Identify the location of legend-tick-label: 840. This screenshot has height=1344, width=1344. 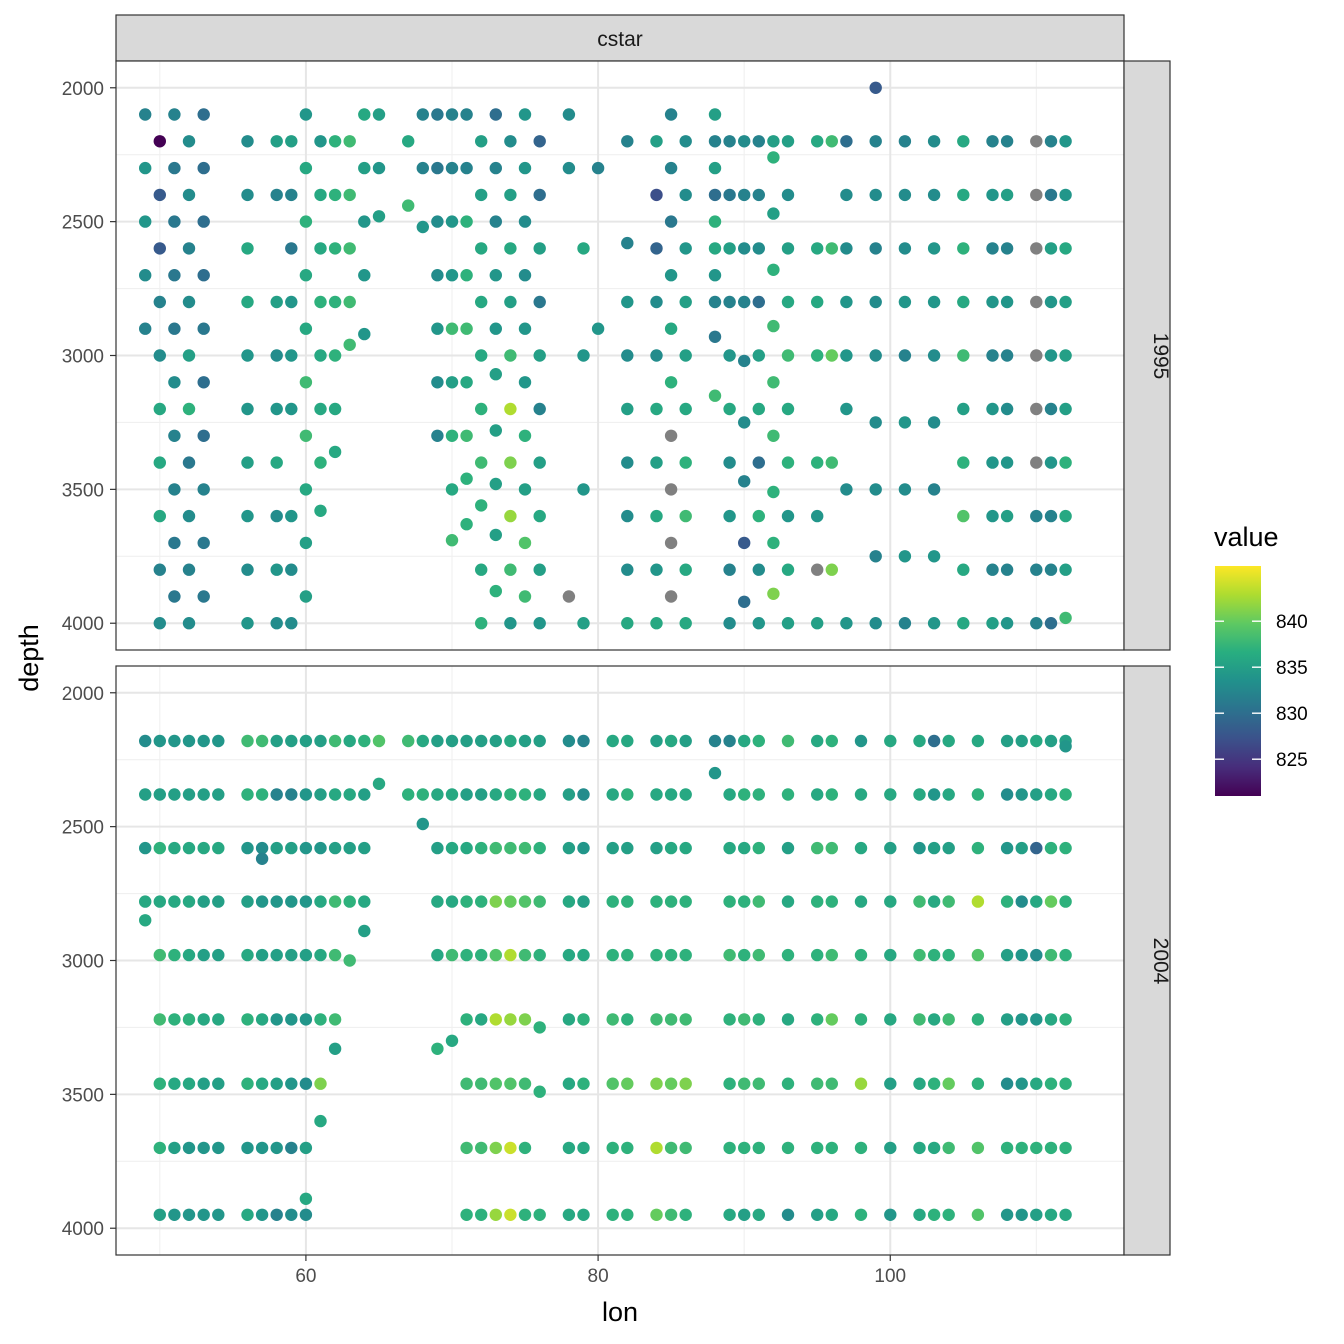
(1292, 622).